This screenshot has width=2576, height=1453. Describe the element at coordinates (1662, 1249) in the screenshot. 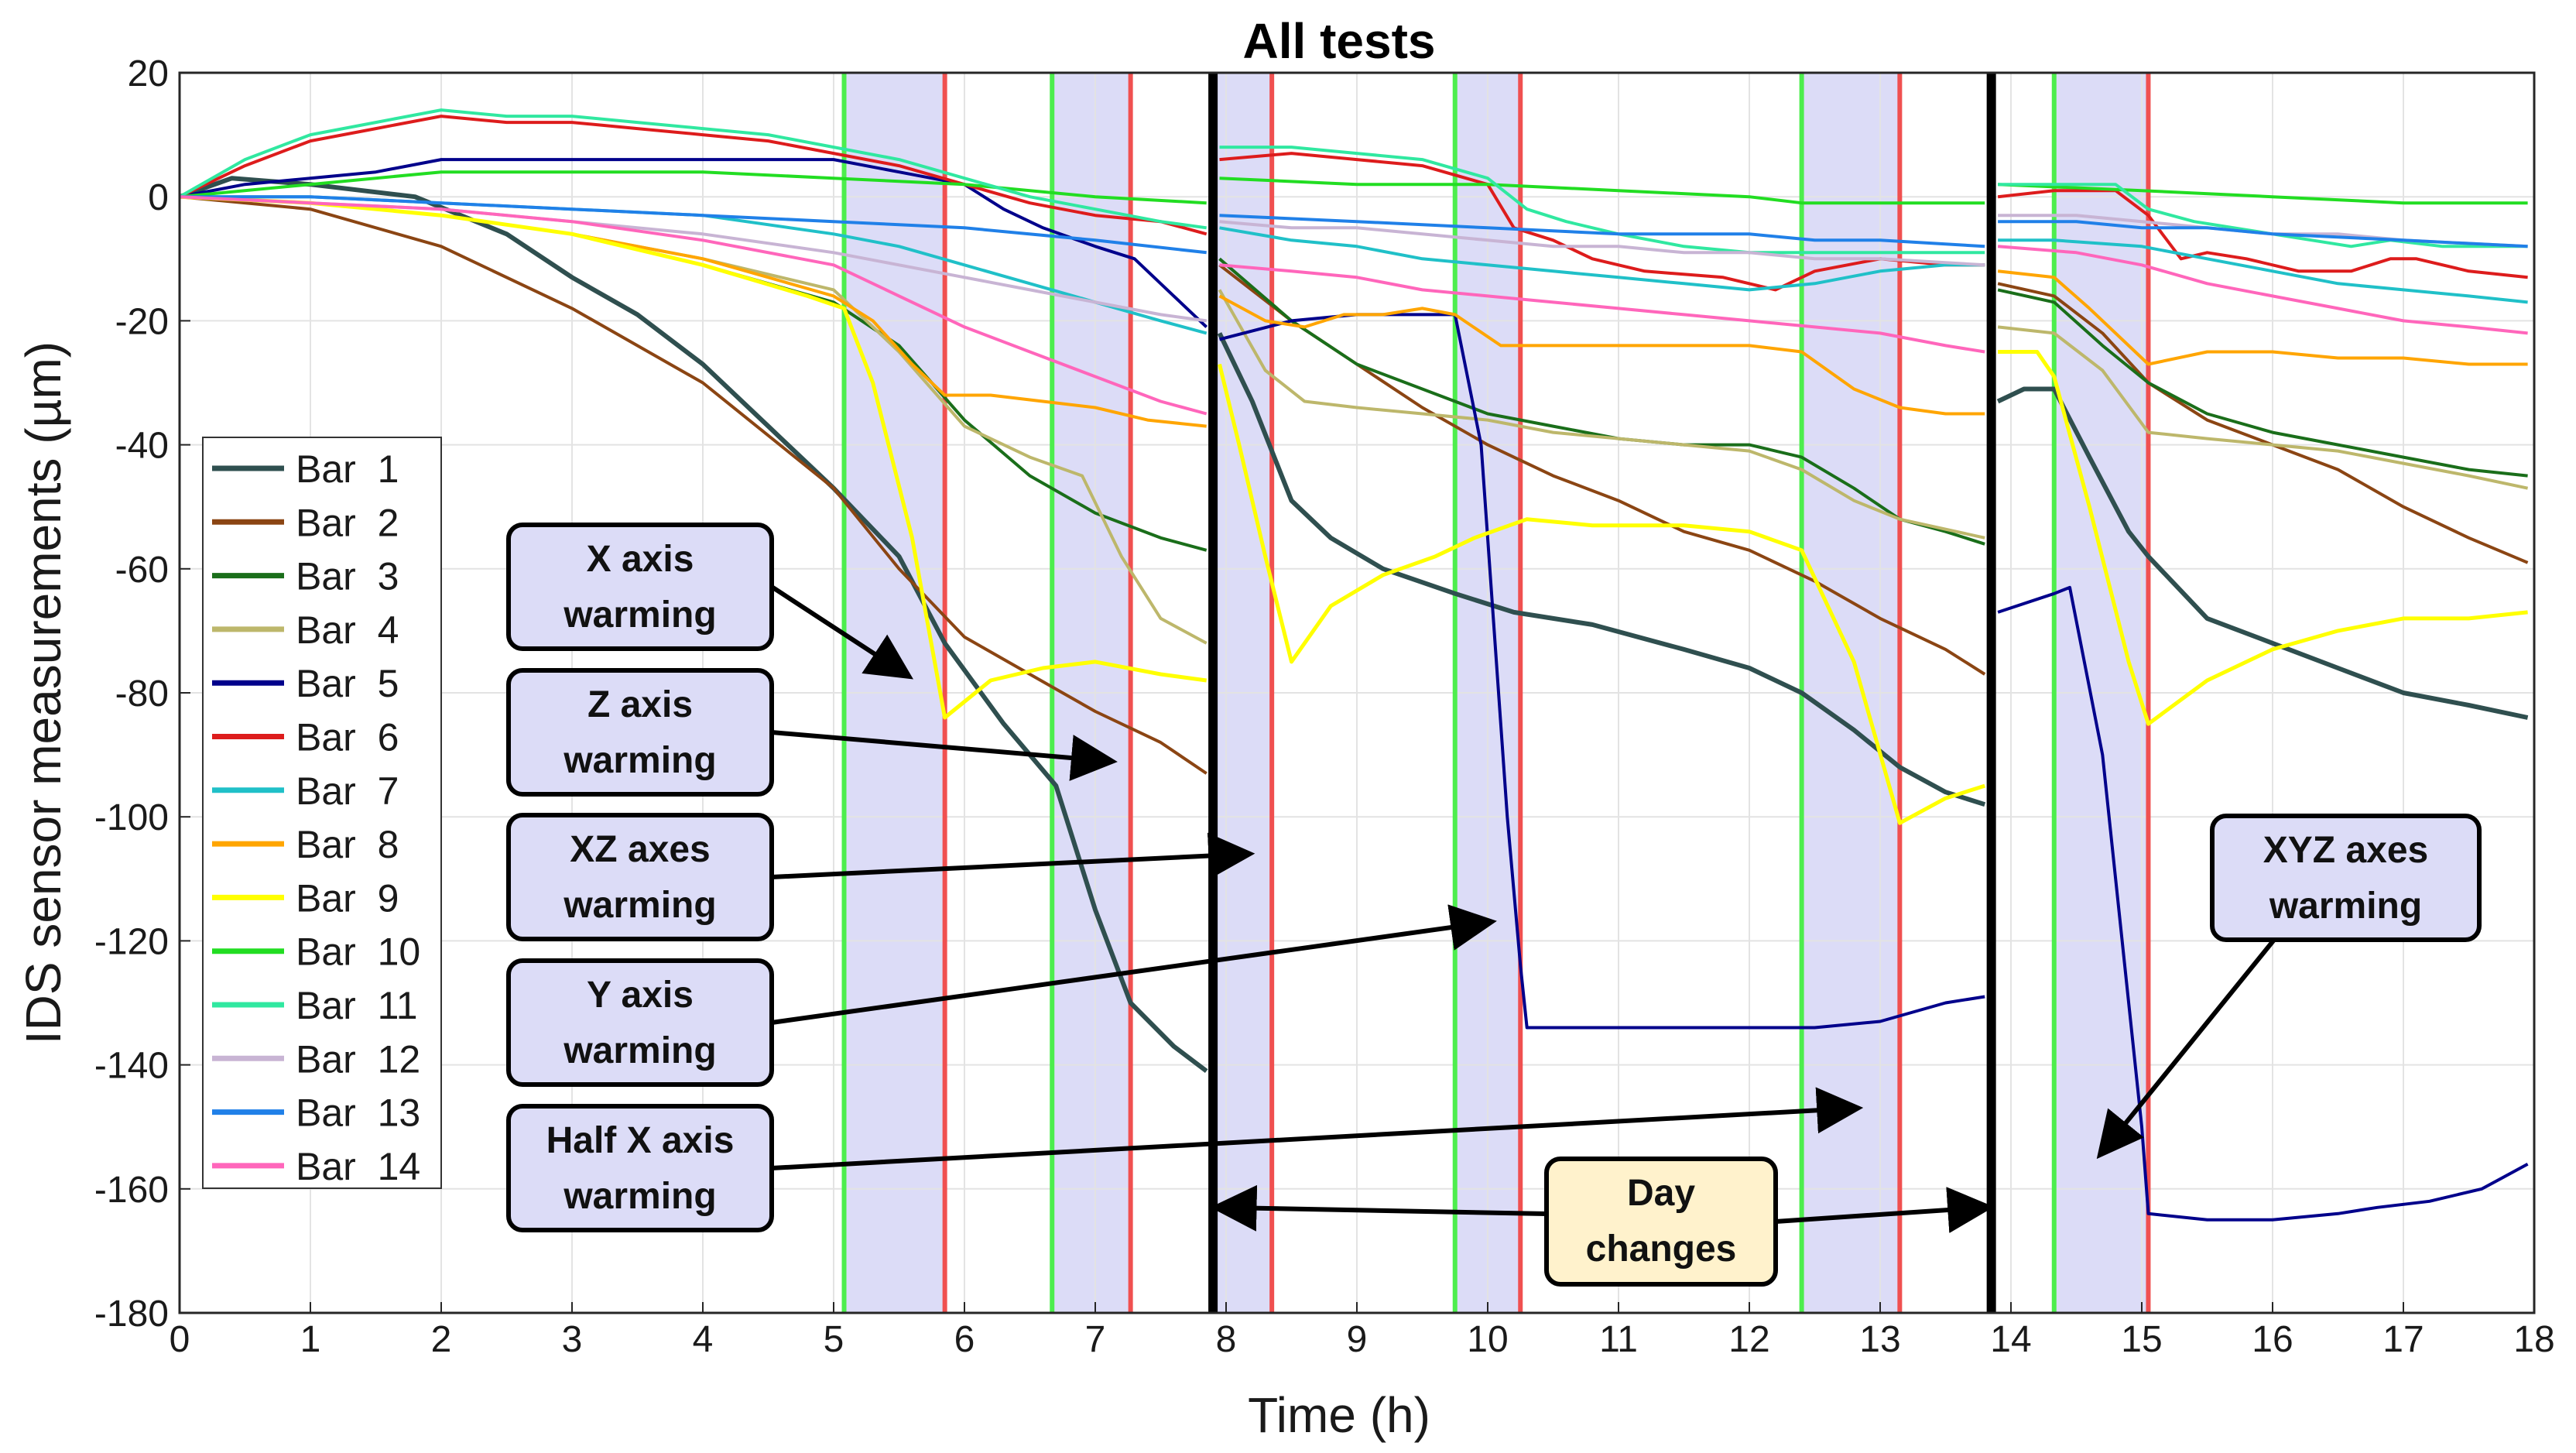

I see `annotation-label: changes` at that location.